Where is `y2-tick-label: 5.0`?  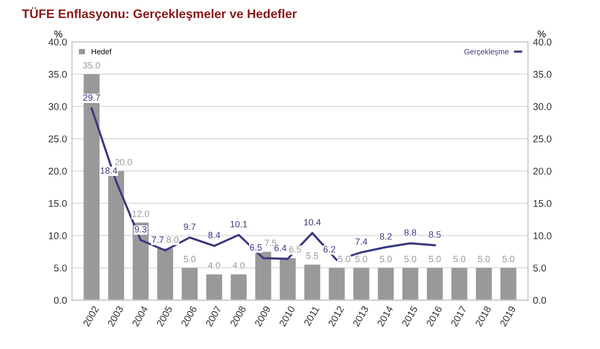 y2-tick-label: 5.0 is located at coordinates (539, 268).